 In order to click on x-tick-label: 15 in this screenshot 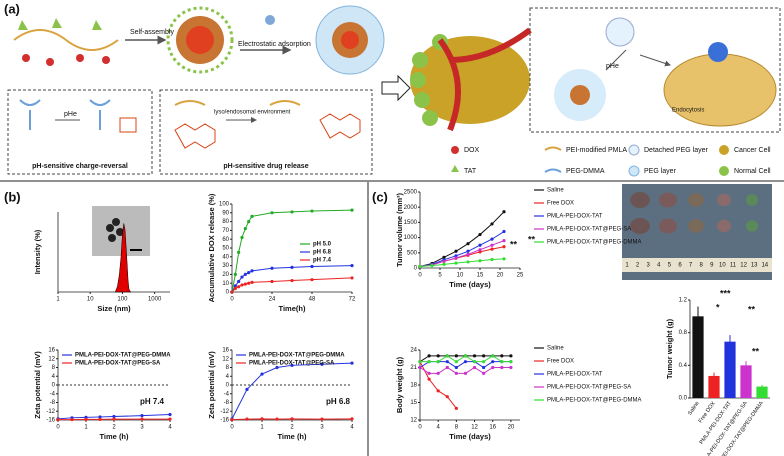, I will do `click(480, 276)`.